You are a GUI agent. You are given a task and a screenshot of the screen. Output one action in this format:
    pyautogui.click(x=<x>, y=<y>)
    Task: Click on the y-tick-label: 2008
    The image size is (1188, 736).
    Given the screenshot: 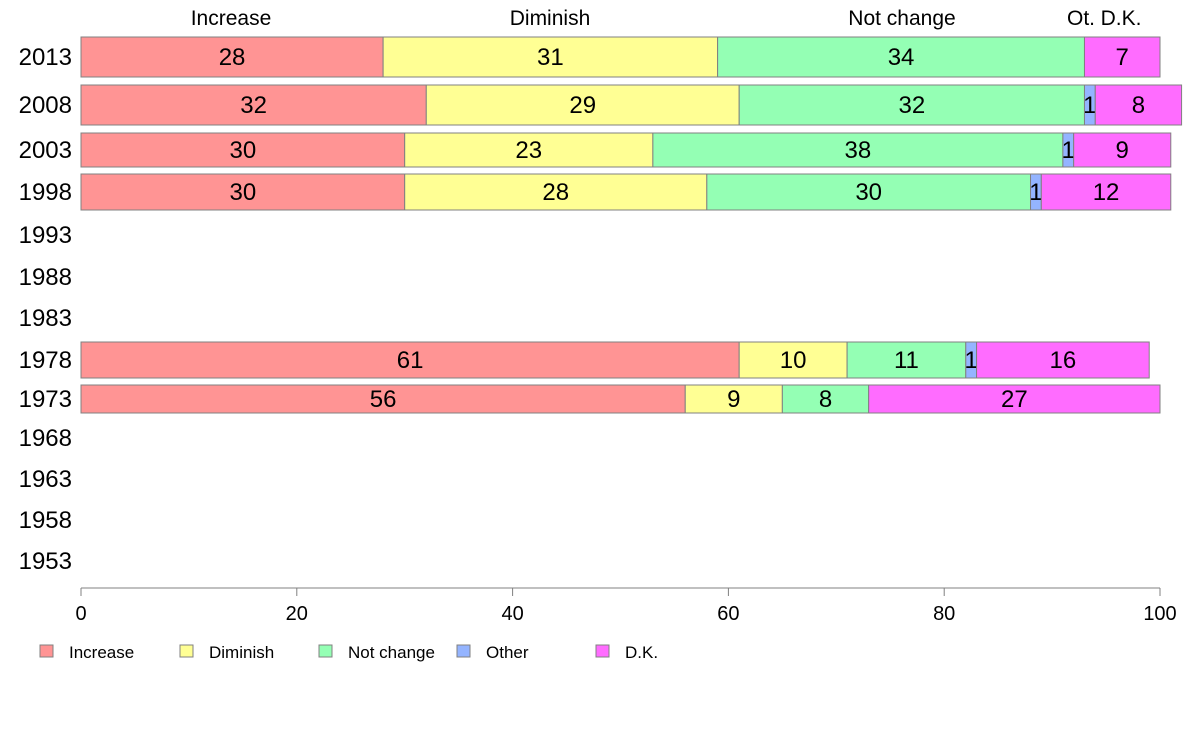 What is the action you would take?
    pyautogui.click(x=45, y=105)
    